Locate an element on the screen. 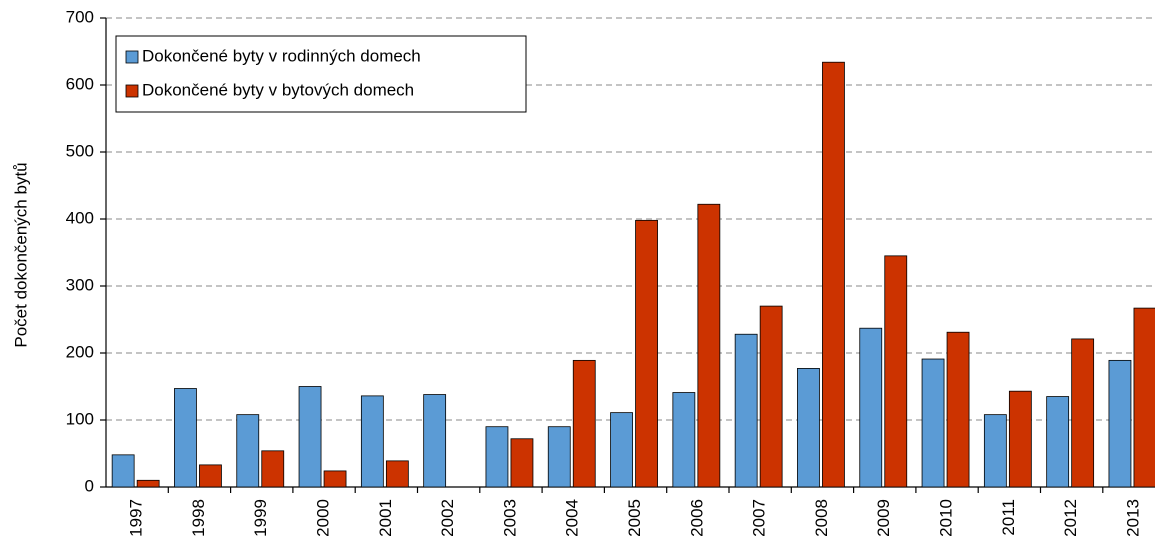 This screenshot has height=555, width=1155. legend-label: Dokončené byty v bytových domech is located at coordinates (278, 89).